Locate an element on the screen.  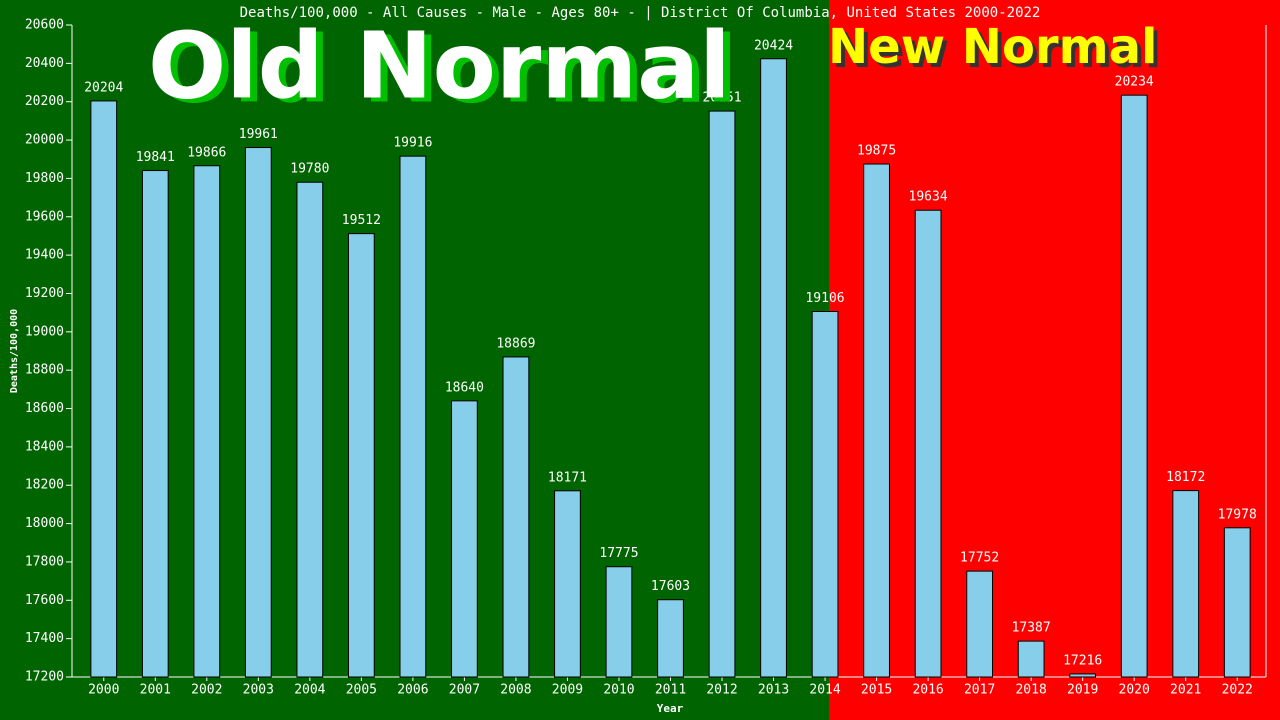
annotation-shadow: Old Normal is located at coordinates (446, 69).